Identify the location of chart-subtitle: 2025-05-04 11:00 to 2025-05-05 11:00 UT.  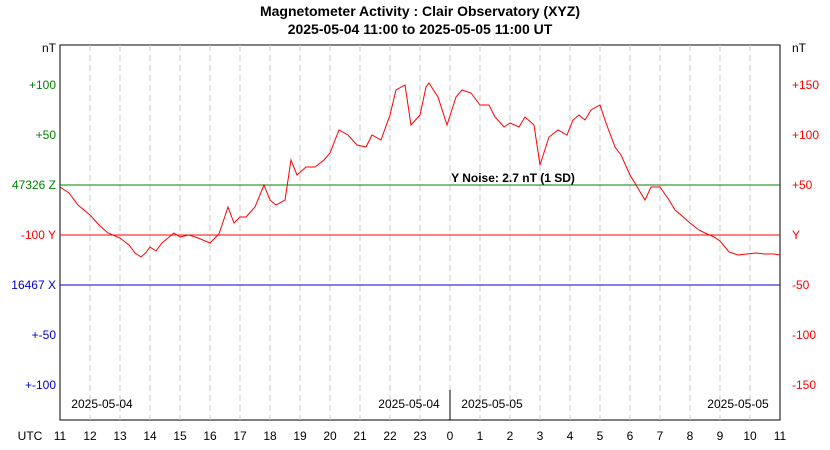
(420, 29).